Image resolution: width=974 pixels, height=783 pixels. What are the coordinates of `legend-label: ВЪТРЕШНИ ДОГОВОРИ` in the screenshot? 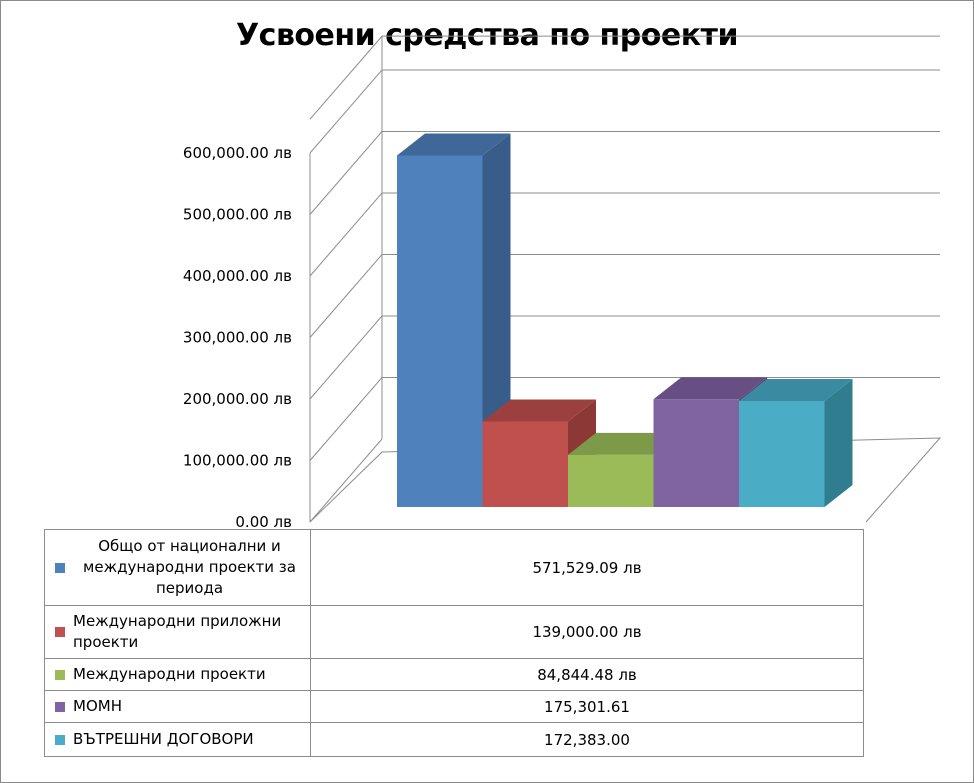 It's located at (163, 739).